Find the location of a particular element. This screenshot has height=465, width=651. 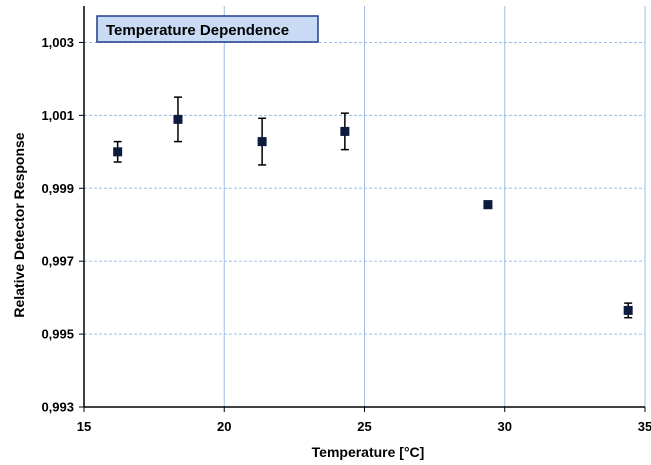

x-axis-ticks: 15 20 25 30 35 is located at coordinates (364, 420).